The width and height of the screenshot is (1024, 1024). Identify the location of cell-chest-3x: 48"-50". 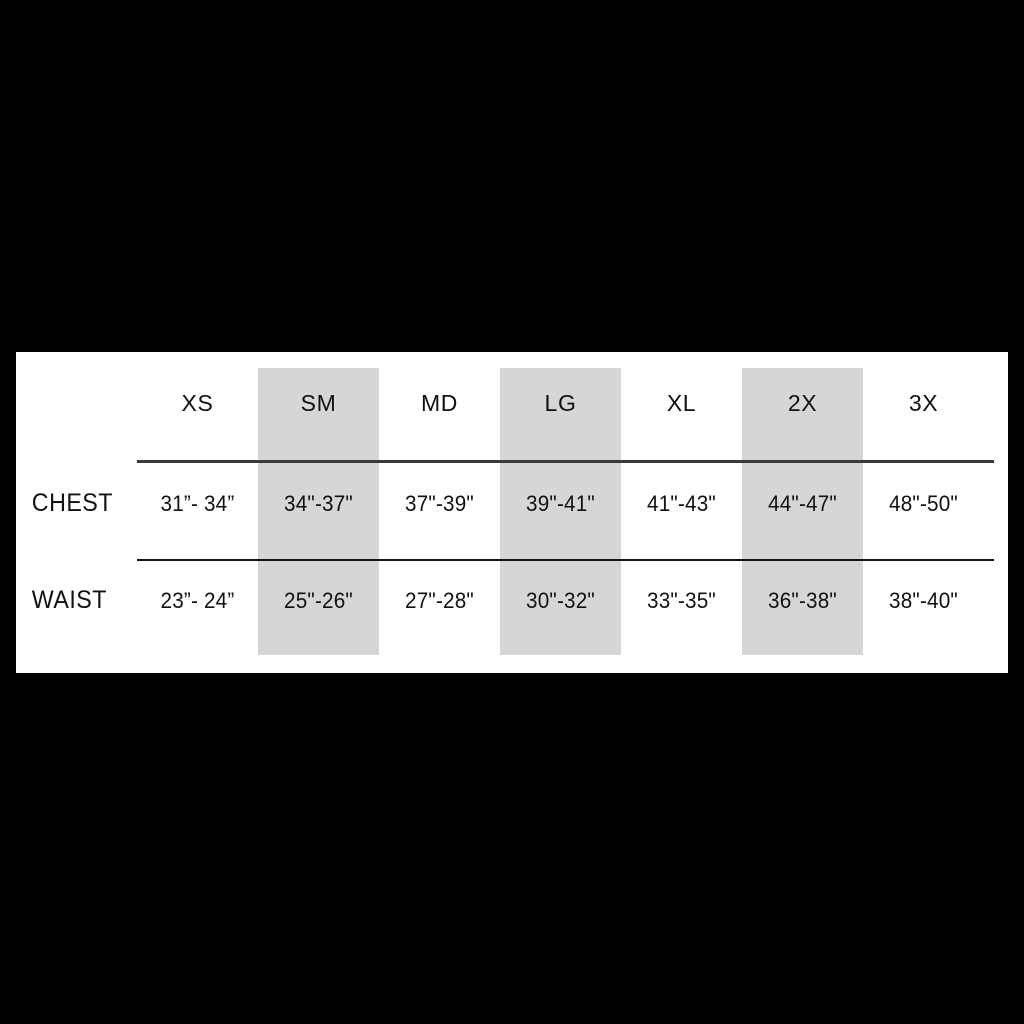
(923, 503).